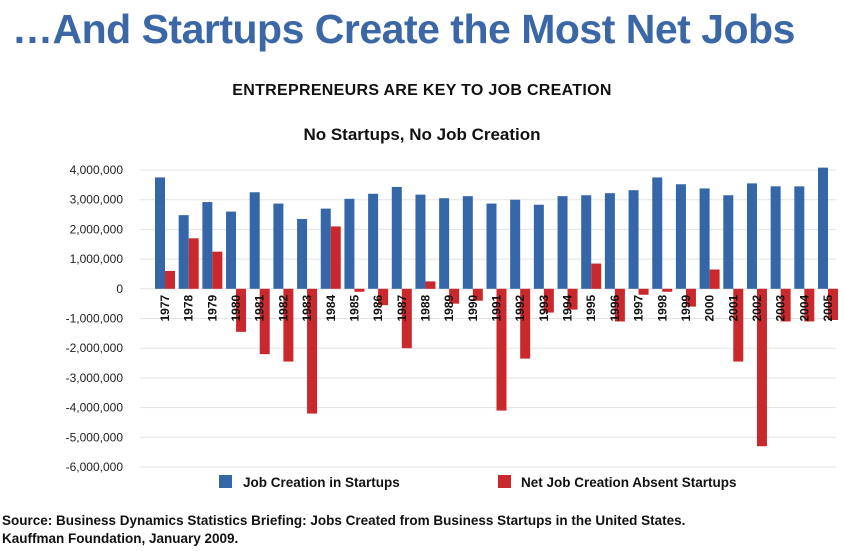 The height and width of the screenshot is (551, 844). What do you see at coordinates (335, 257) in the screenshot?
I see `bar-absent-1984` at bounding box center [335, 257].